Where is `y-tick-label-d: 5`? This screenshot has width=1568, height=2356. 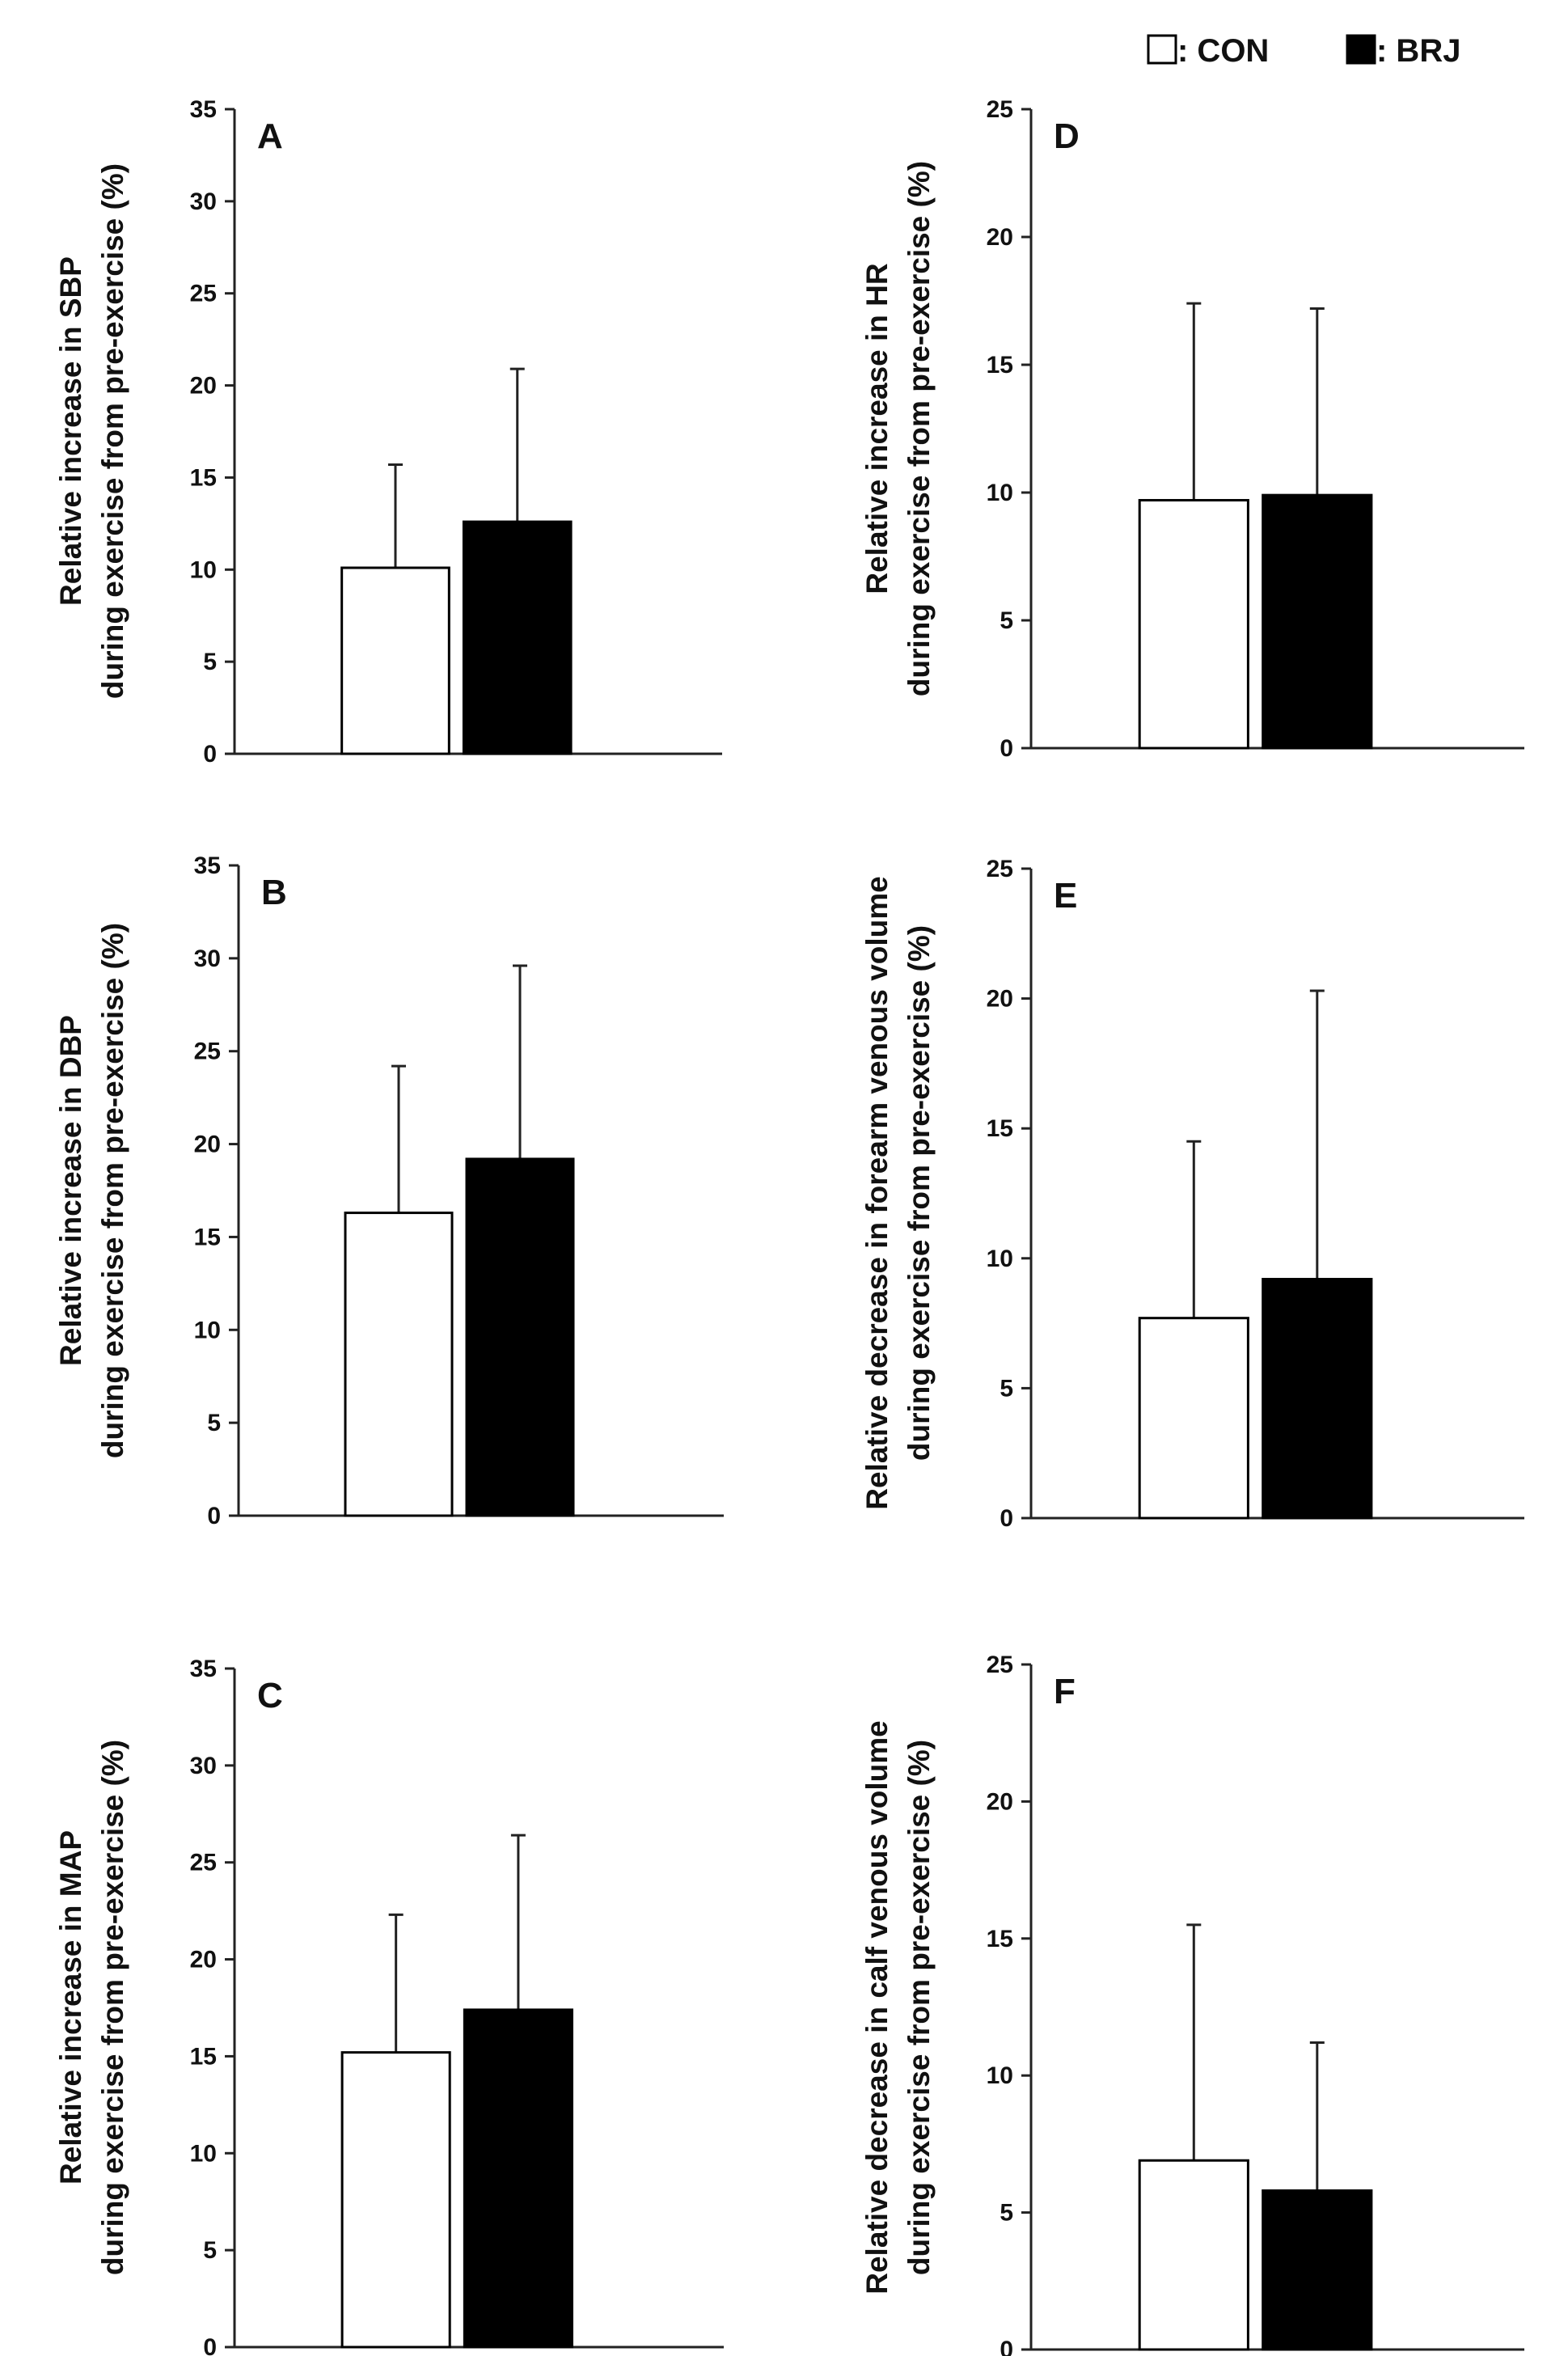
y-tick-label-d: 5 is located at coordinates (1006, 620).